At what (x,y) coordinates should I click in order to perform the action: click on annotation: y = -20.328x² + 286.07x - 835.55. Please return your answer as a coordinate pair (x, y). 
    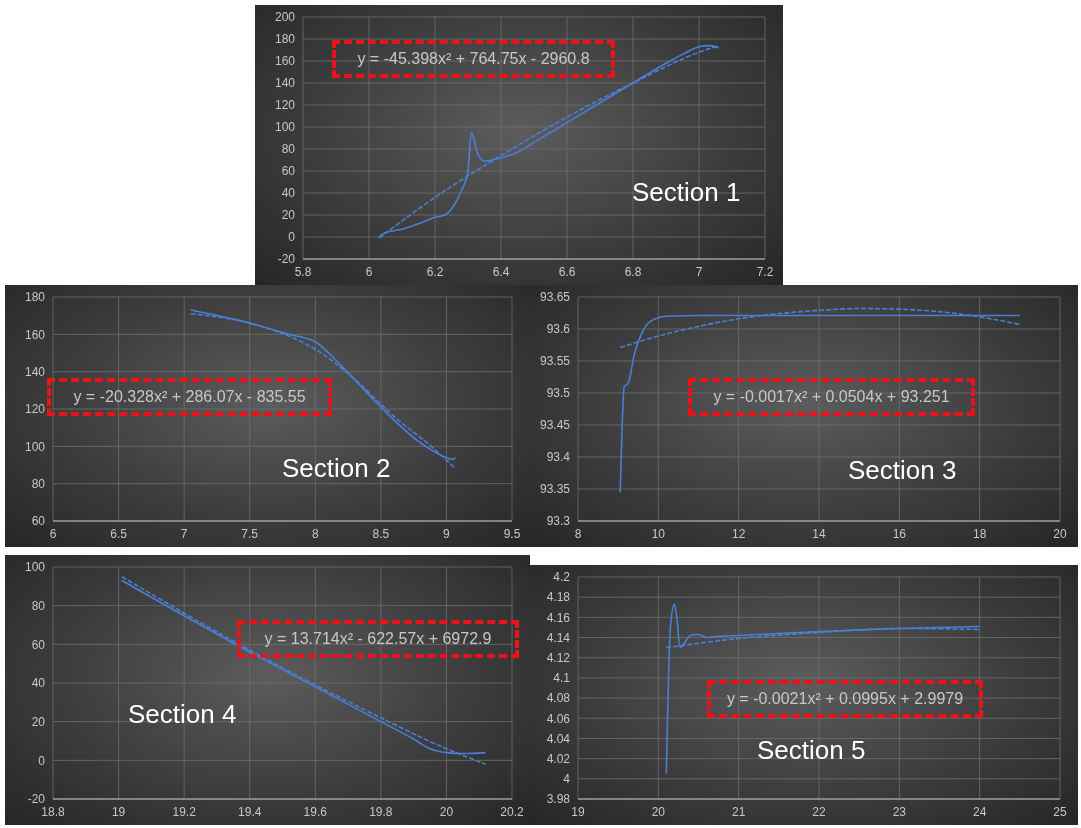
    Looking at the image, I should click on (189, 397).